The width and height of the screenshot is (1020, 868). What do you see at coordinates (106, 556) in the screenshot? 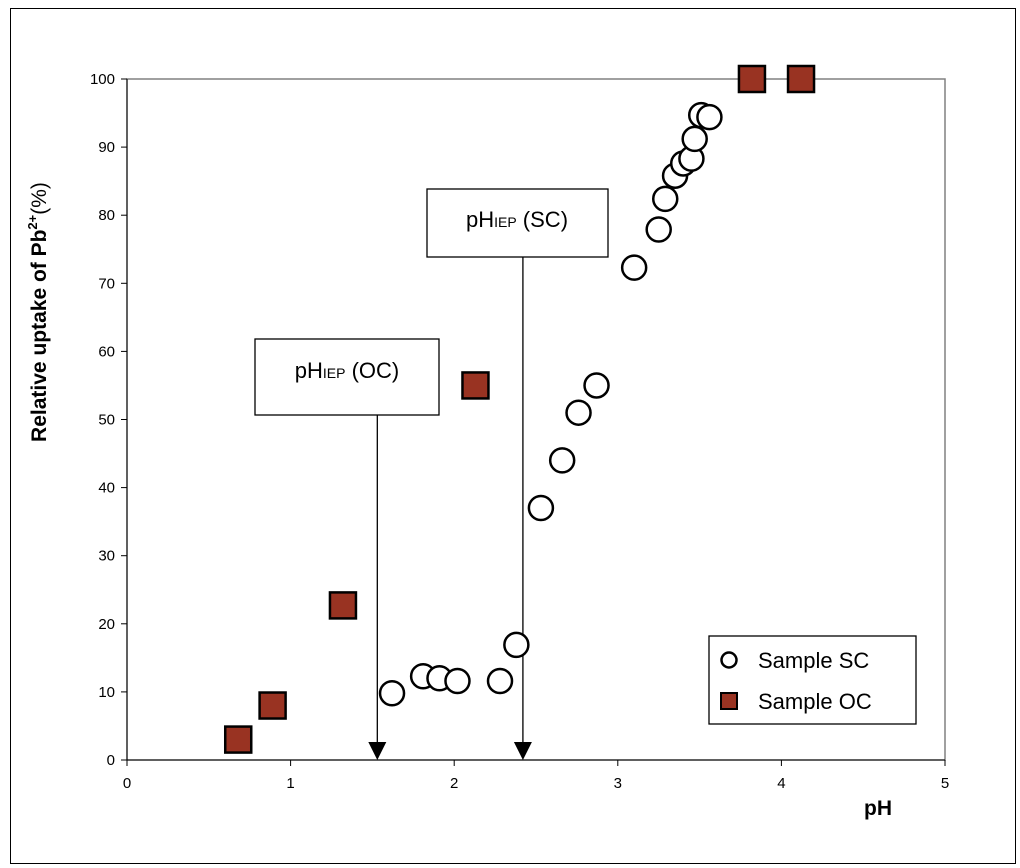
I see `y-tick-label: 30` at bounding box center [106, 556].